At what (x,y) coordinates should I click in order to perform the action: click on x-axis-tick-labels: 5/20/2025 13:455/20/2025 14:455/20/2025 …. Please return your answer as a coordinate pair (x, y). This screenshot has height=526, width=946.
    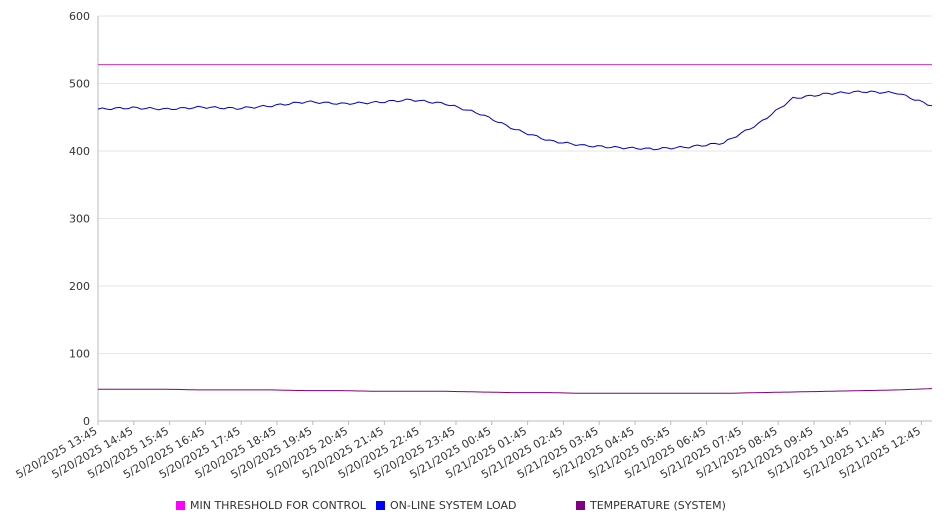
    Looking at the image, I should click on (468, 451).